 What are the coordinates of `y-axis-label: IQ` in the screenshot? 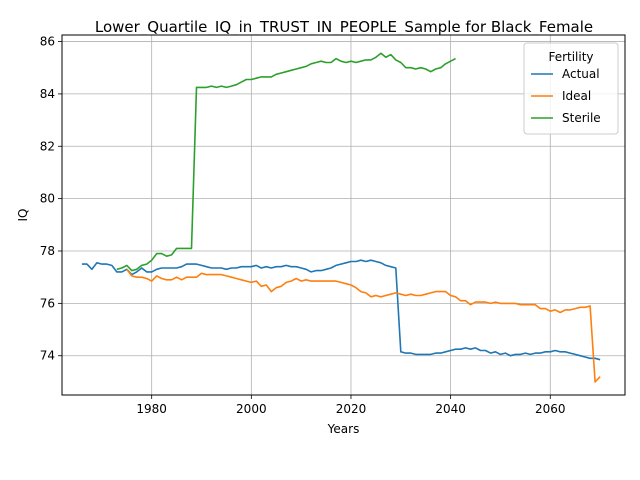 It's located at (23, 215).